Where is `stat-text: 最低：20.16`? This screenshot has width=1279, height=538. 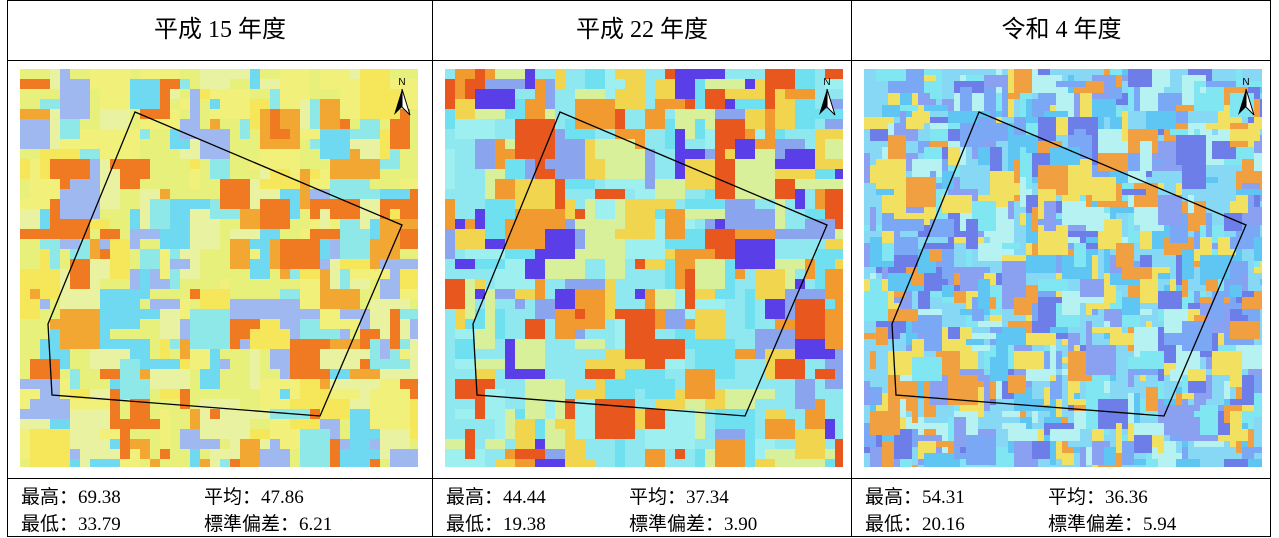
stat-text: 最低：20.16 is located at coordinates (915, 524).